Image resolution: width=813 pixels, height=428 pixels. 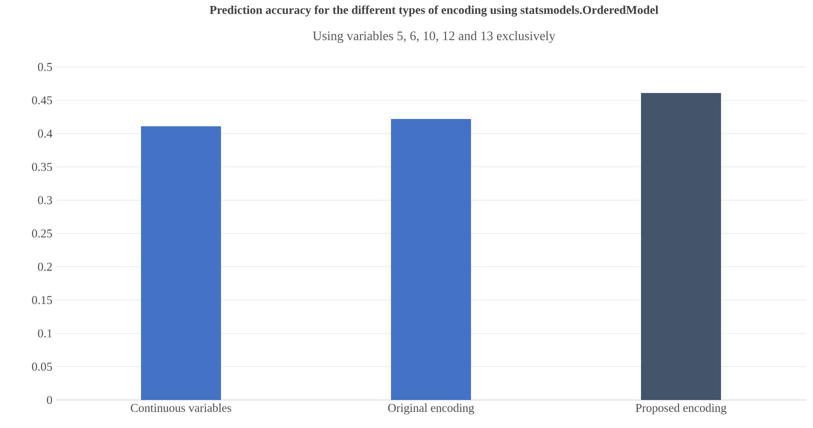 What do you see at coordinates (49, 400) in the screenshot?
I see `y-tick-label: 0` at bounding box center [49, 400].